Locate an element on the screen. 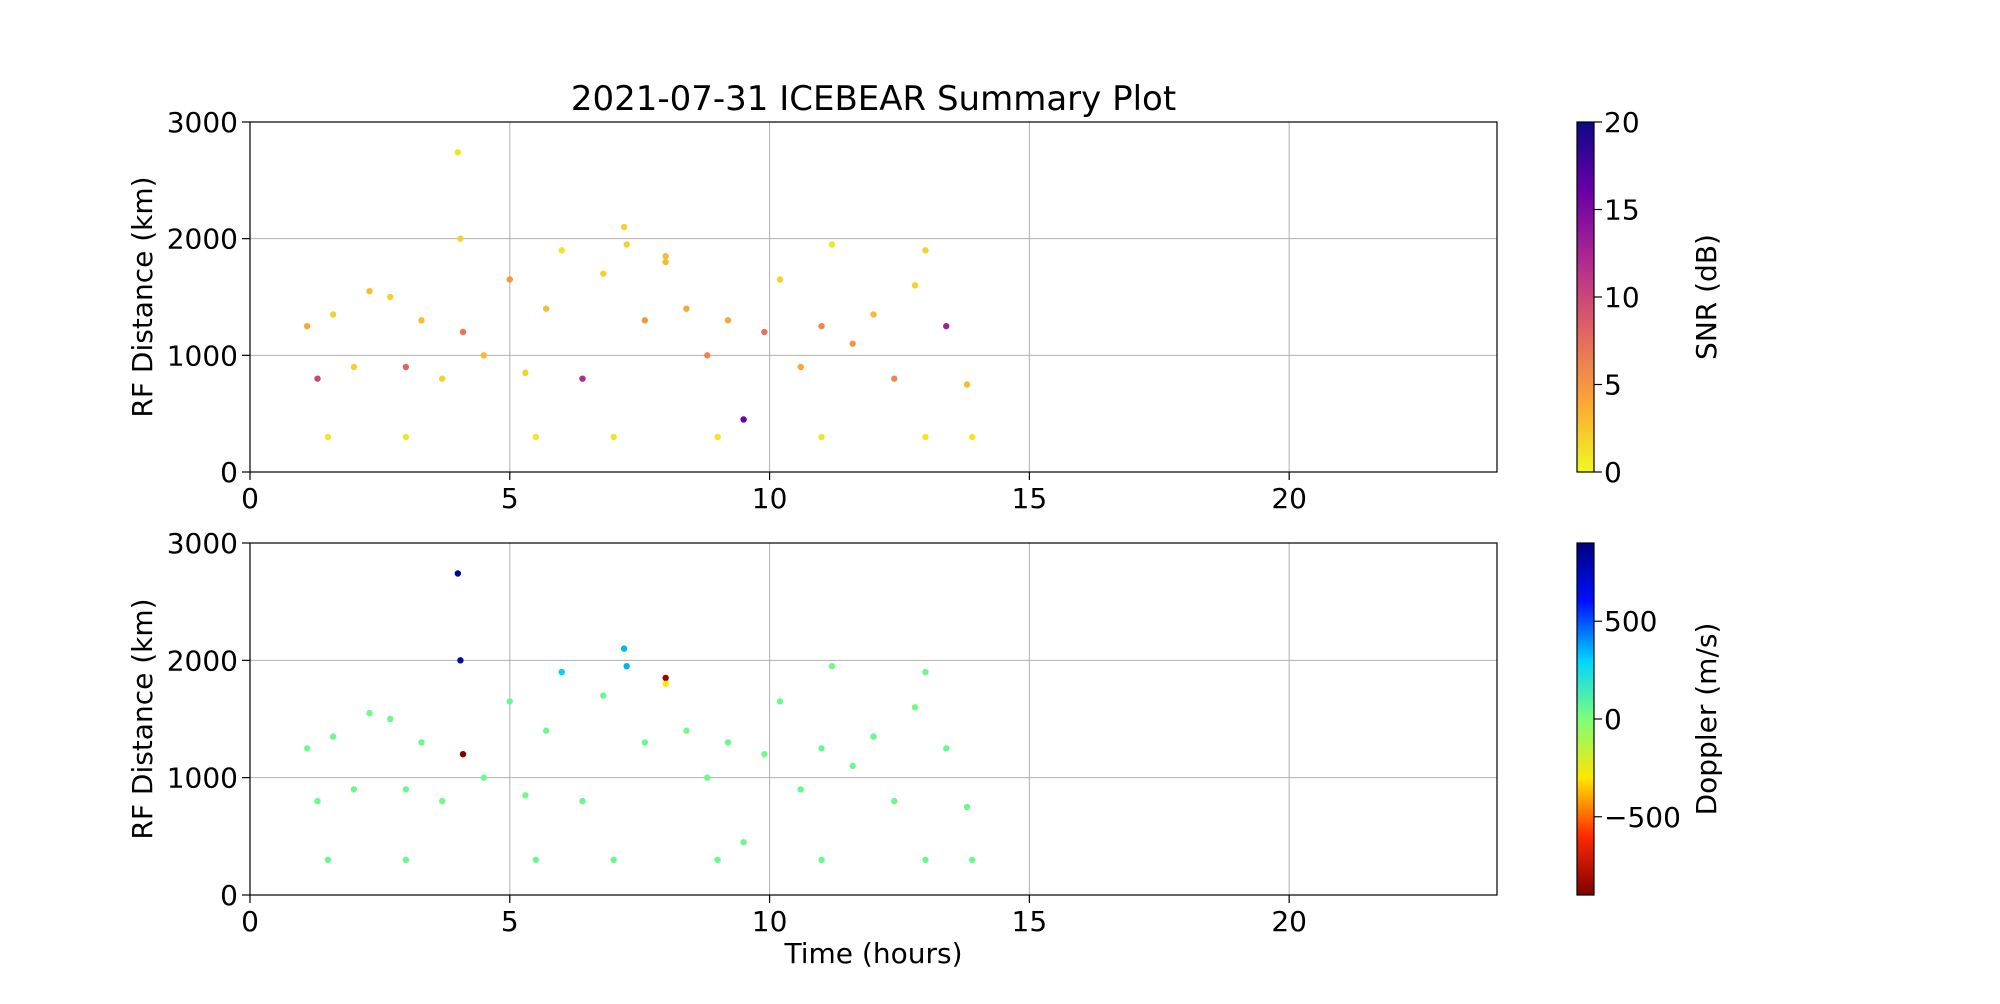  x-tick-label: 15 is located at coordinates (1030, 498).